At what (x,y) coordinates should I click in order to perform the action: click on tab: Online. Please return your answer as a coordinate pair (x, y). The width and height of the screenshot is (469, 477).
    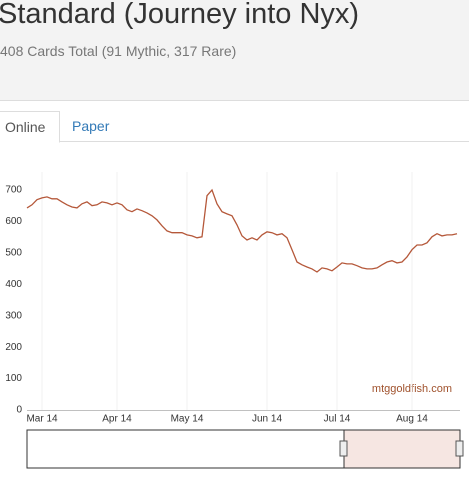
    Looking at the image, I should click on (30, 127).